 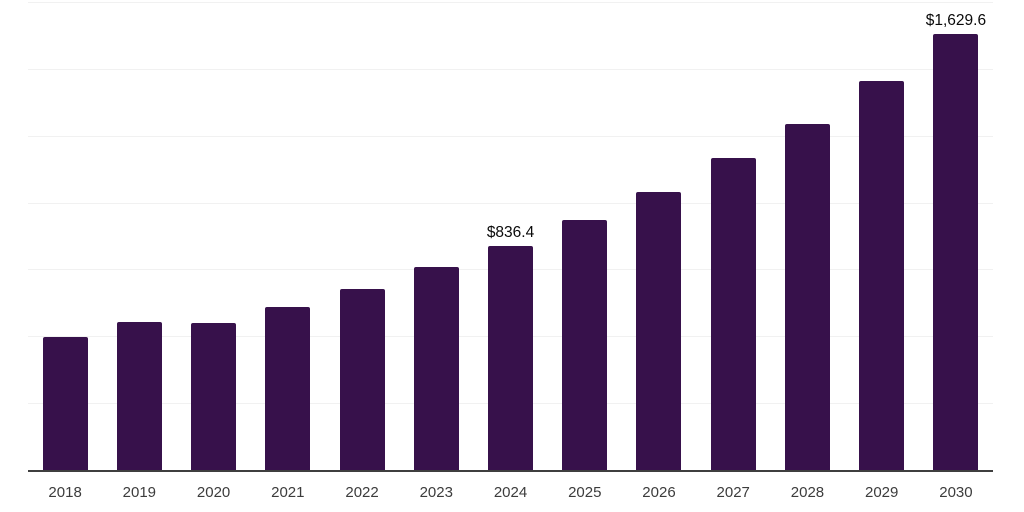 What do you see at coordinates (362, 236) in the screenshot?
I see `bar-slot-2022` at bounding box center [362, 236].